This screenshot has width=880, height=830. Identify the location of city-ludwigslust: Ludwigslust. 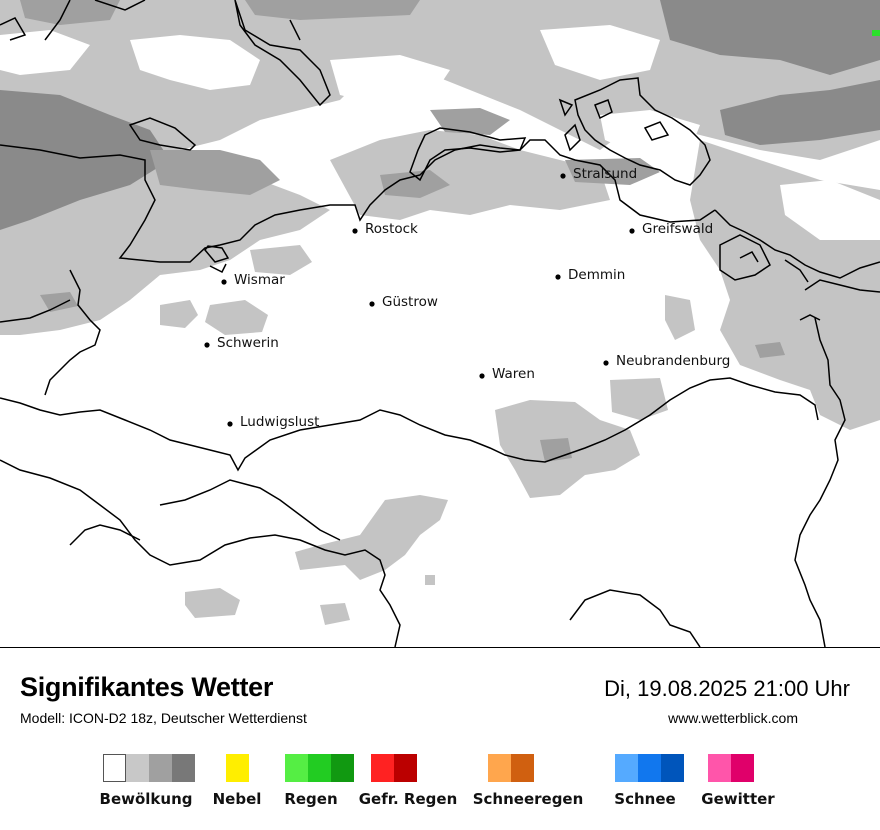
(273, 422).